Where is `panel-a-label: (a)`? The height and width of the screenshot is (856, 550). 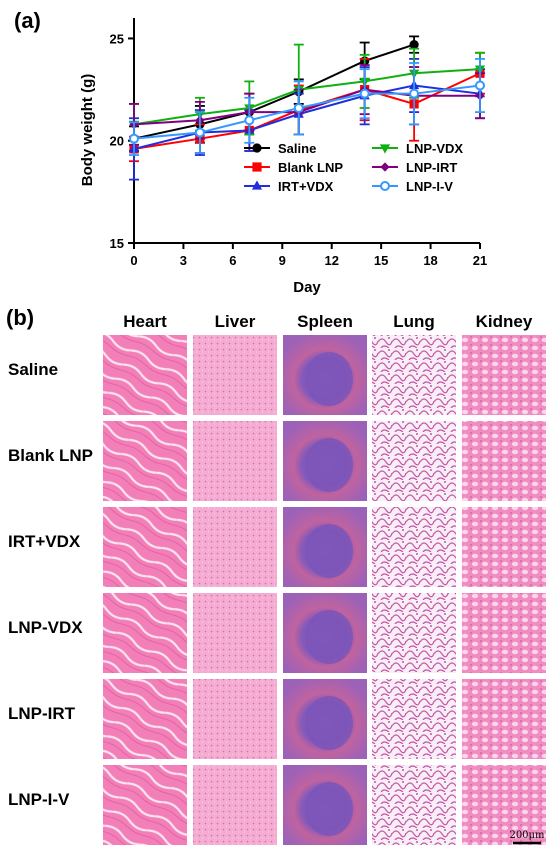
panel-a-label: (a) is located at coordinates (27, 20).